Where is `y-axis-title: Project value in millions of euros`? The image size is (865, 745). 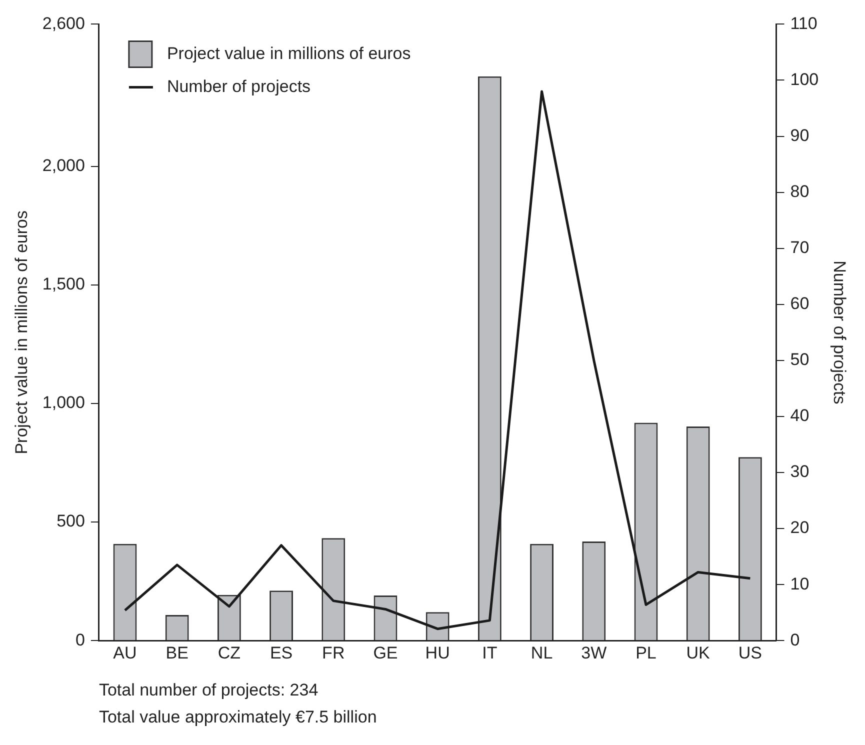 y-axis-title: Project value in millions of euros is located at coordinates (21, 332).